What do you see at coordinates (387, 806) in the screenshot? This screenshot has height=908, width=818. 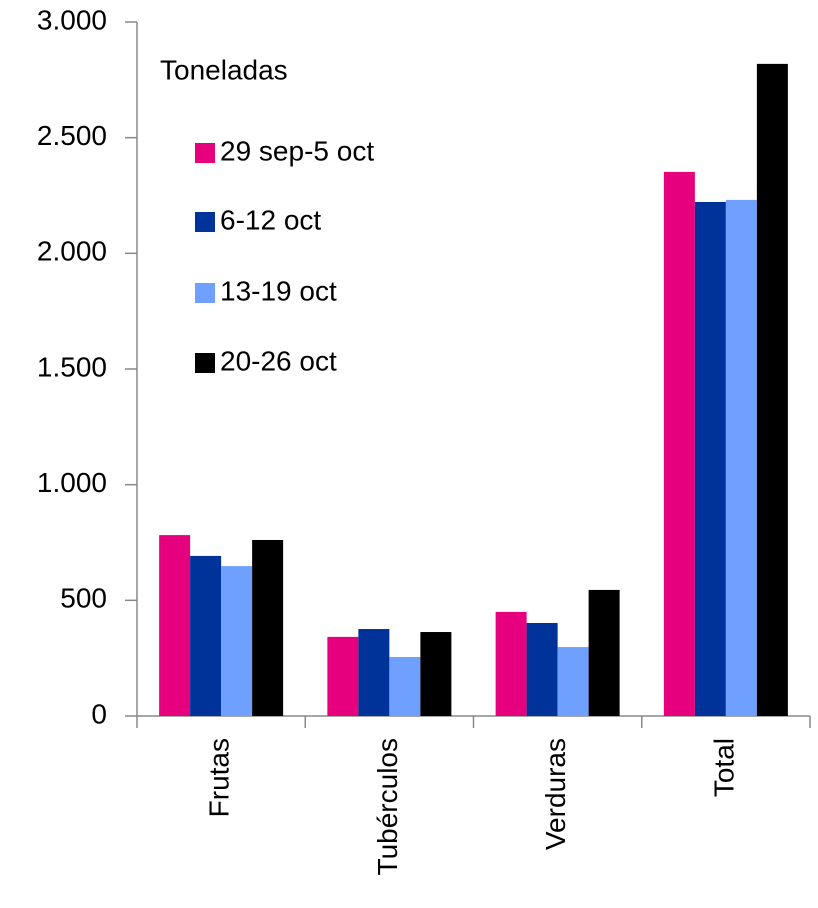 I see `x-tick-label: Tubérculos` at bounding box center [387, 806].